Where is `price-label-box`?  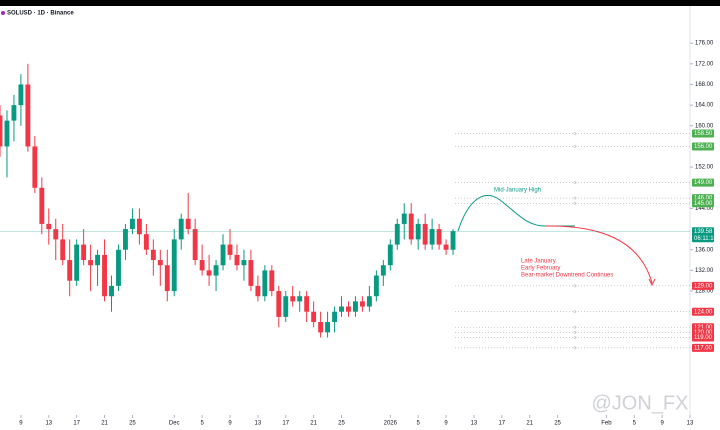 price-label-box is located at coordinates (703, 235).